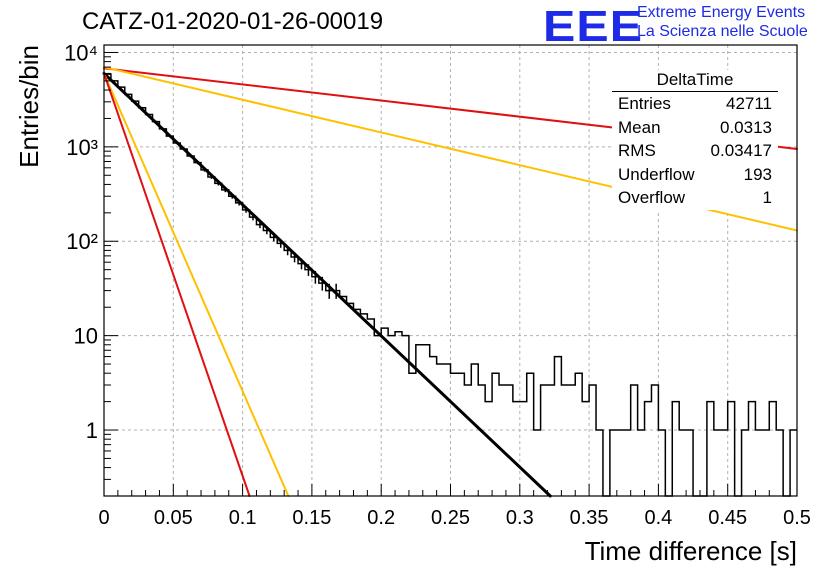  Describe the element at coordinates (81, 52) in the screenshot. I see `y-tick-label: 10⁴` at that location.